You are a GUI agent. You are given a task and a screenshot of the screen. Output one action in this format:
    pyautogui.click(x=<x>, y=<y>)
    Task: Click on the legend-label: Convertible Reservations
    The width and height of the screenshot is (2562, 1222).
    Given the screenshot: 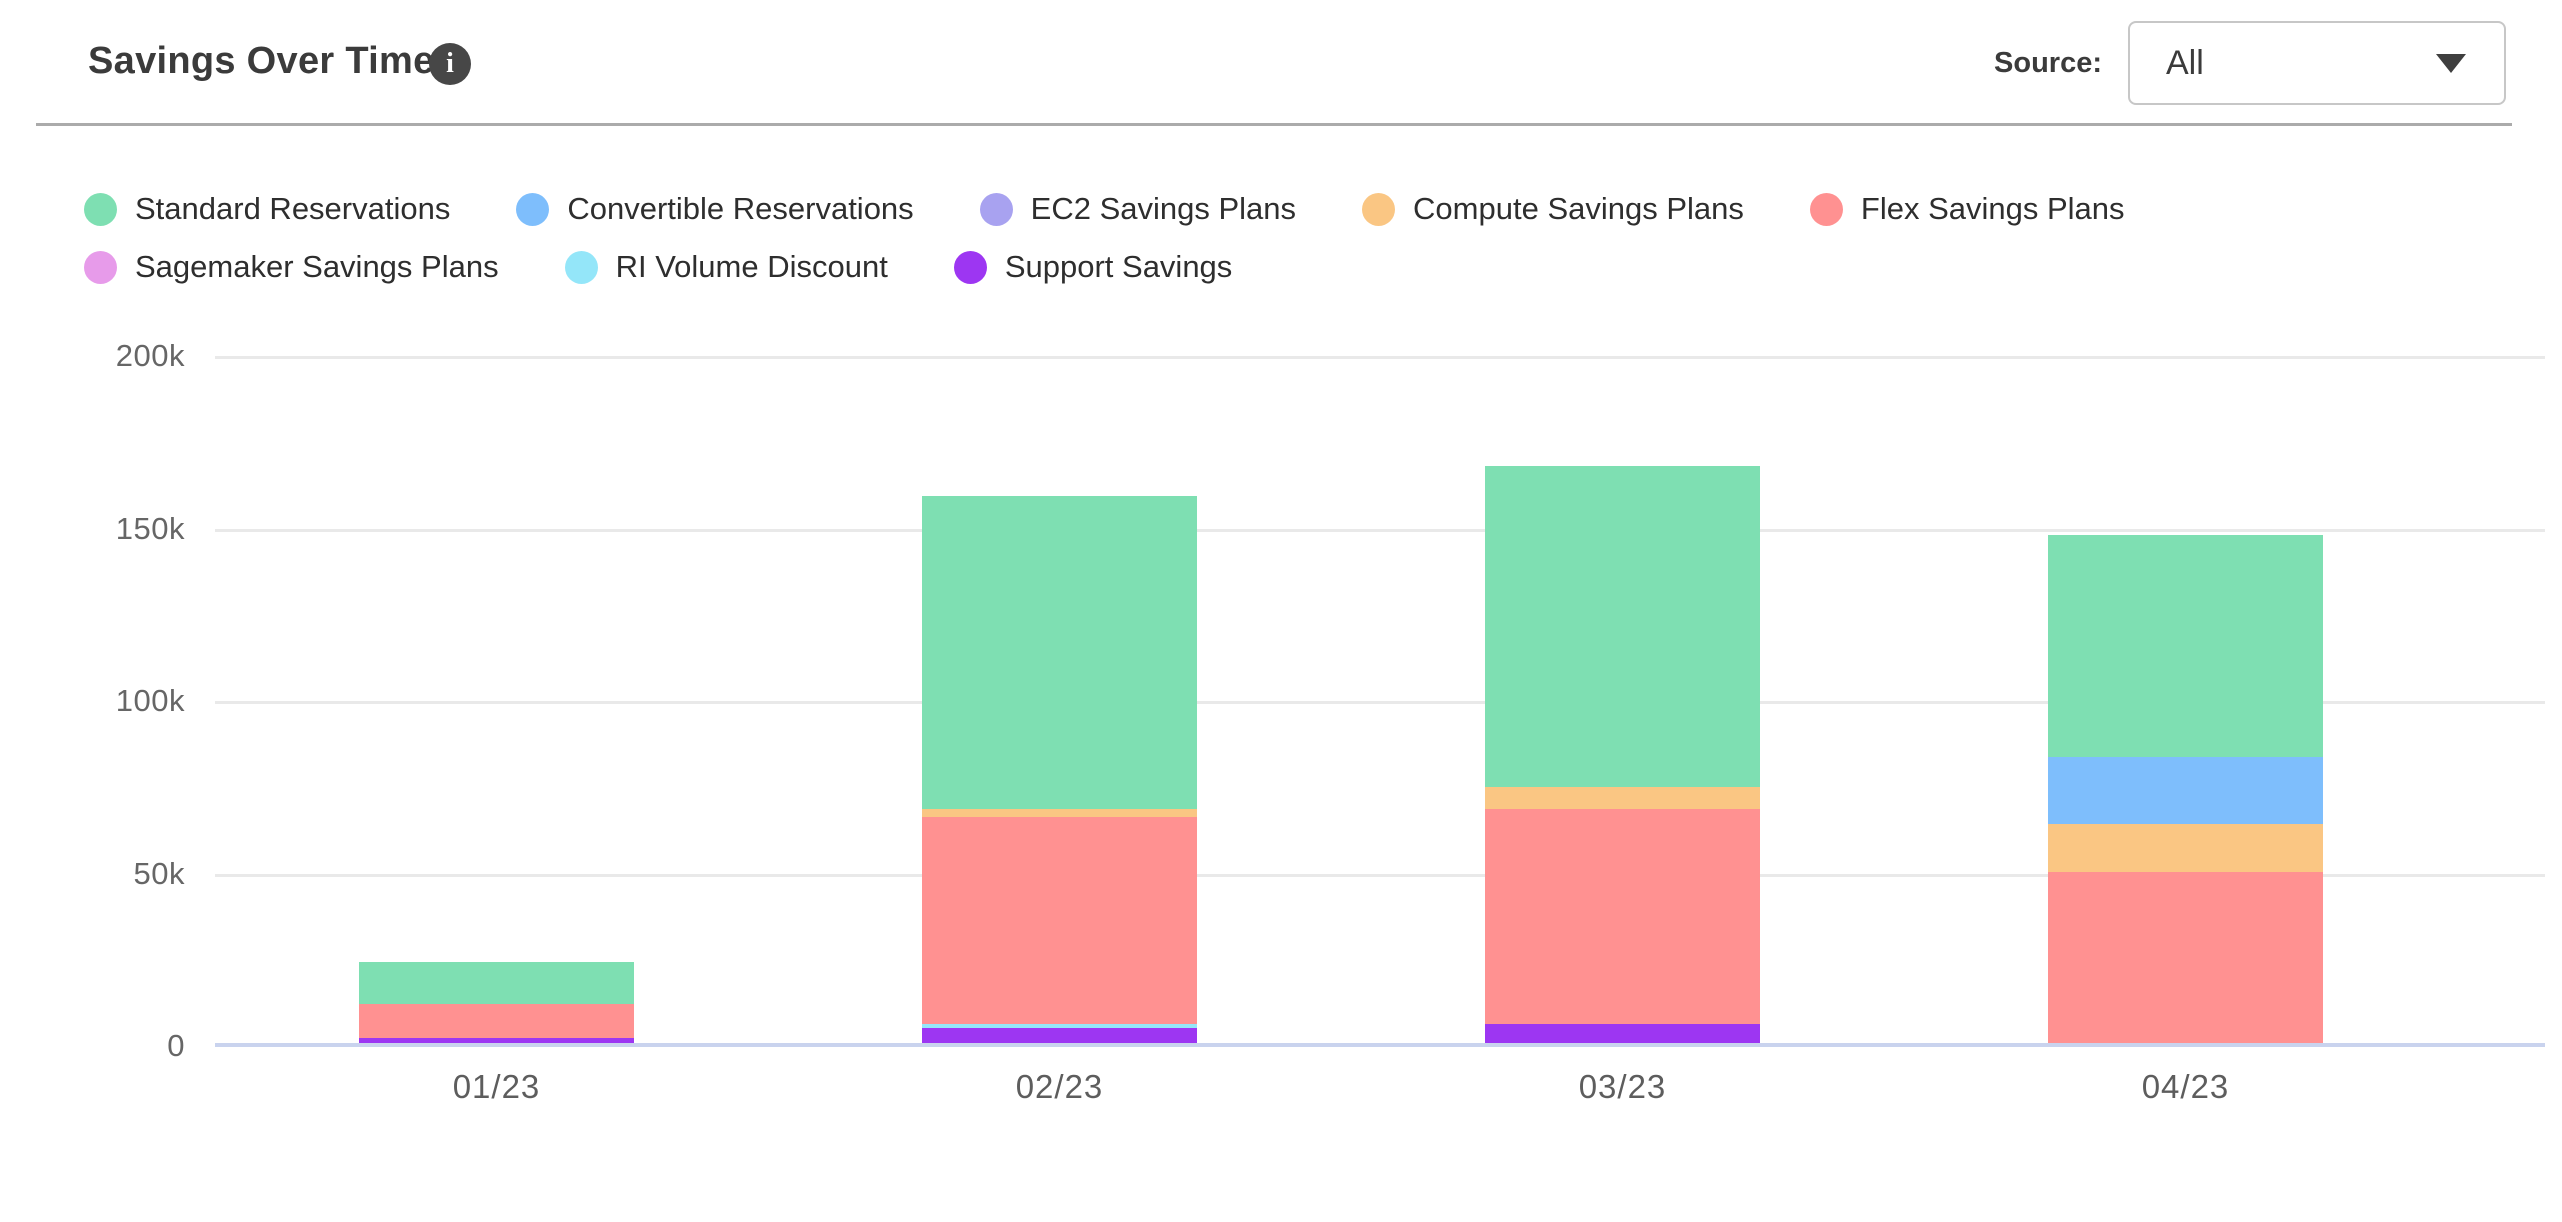 What is the action you would take?
    pyautogui.click(x=740, y=208)
    